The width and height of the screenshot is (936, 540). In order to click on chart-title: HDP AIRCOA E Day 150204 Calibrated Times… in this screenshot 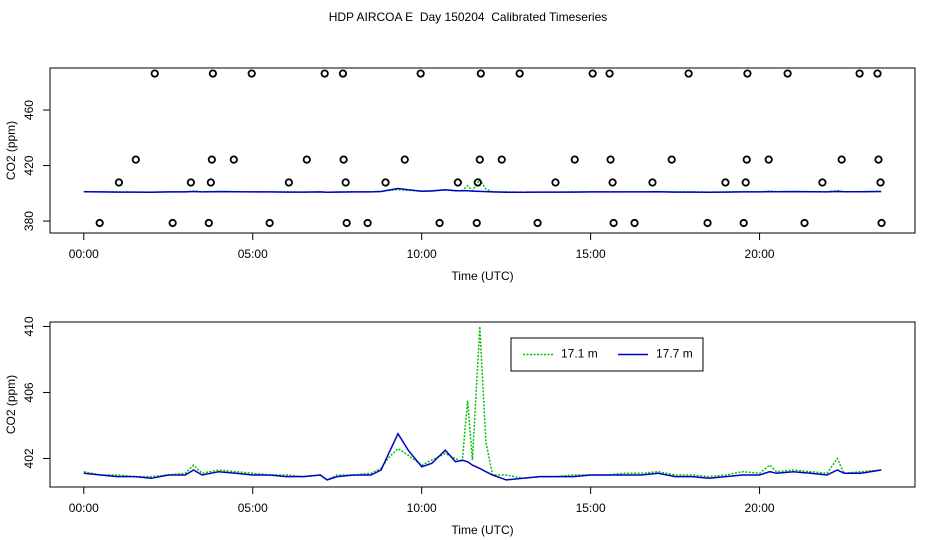, I will do `click(468, 17)`.